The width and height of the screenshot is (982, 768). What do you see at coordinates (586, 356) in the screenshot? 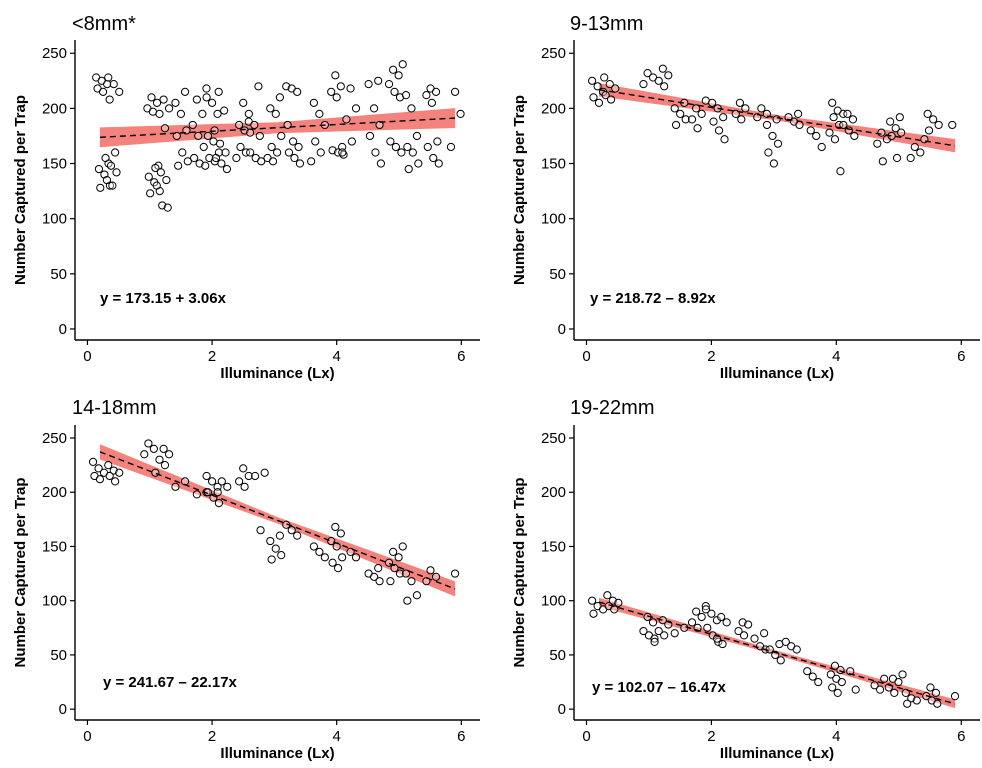
I see `x-tick-label: 0` at bounding box center [586, 356].